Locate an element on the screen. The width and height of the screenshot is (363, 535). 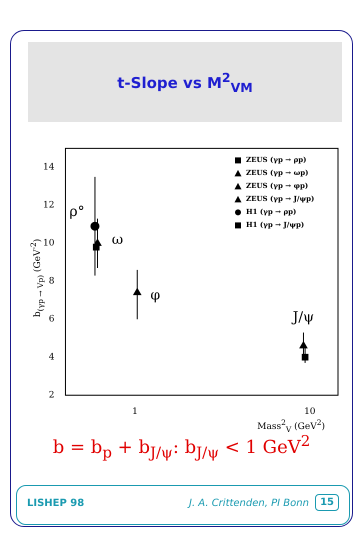
y-tick-label: 12 is located at coordinates (48, 205).